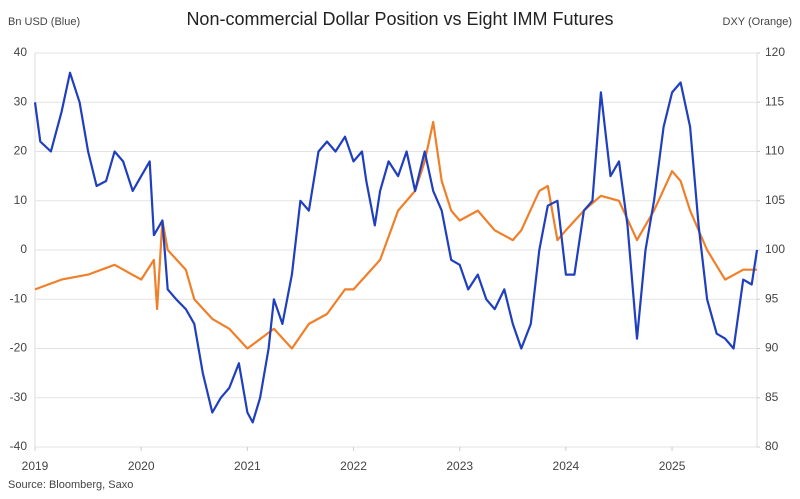  Describe the element at coordinates (775, 200) in the screenshot. I see `y2-tick-label: 105` at that location.